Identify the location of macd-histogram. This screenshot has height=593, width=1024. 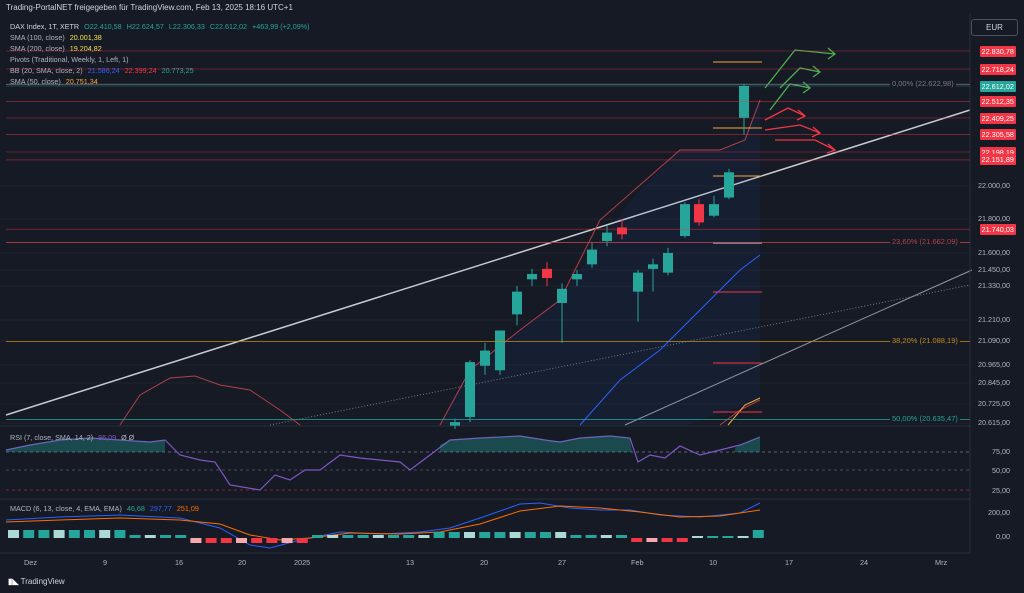
(386, 536).